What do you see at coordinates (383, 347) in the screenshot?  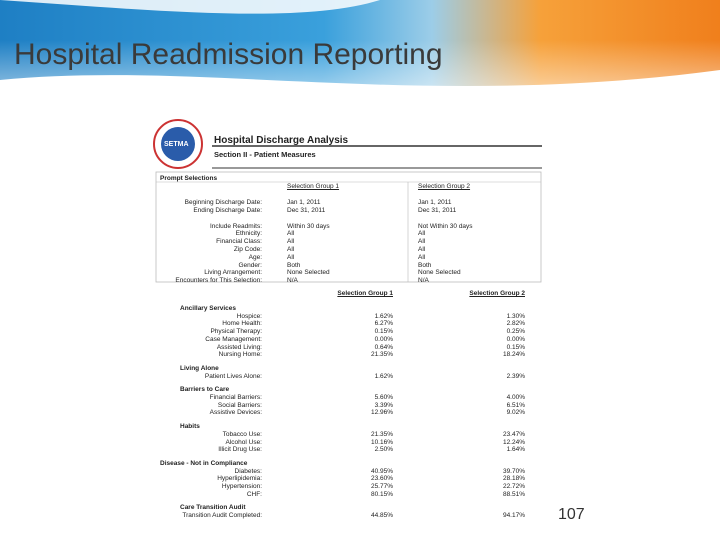 I see `measure-value: 0.64%` at bounding box center [383, 347].